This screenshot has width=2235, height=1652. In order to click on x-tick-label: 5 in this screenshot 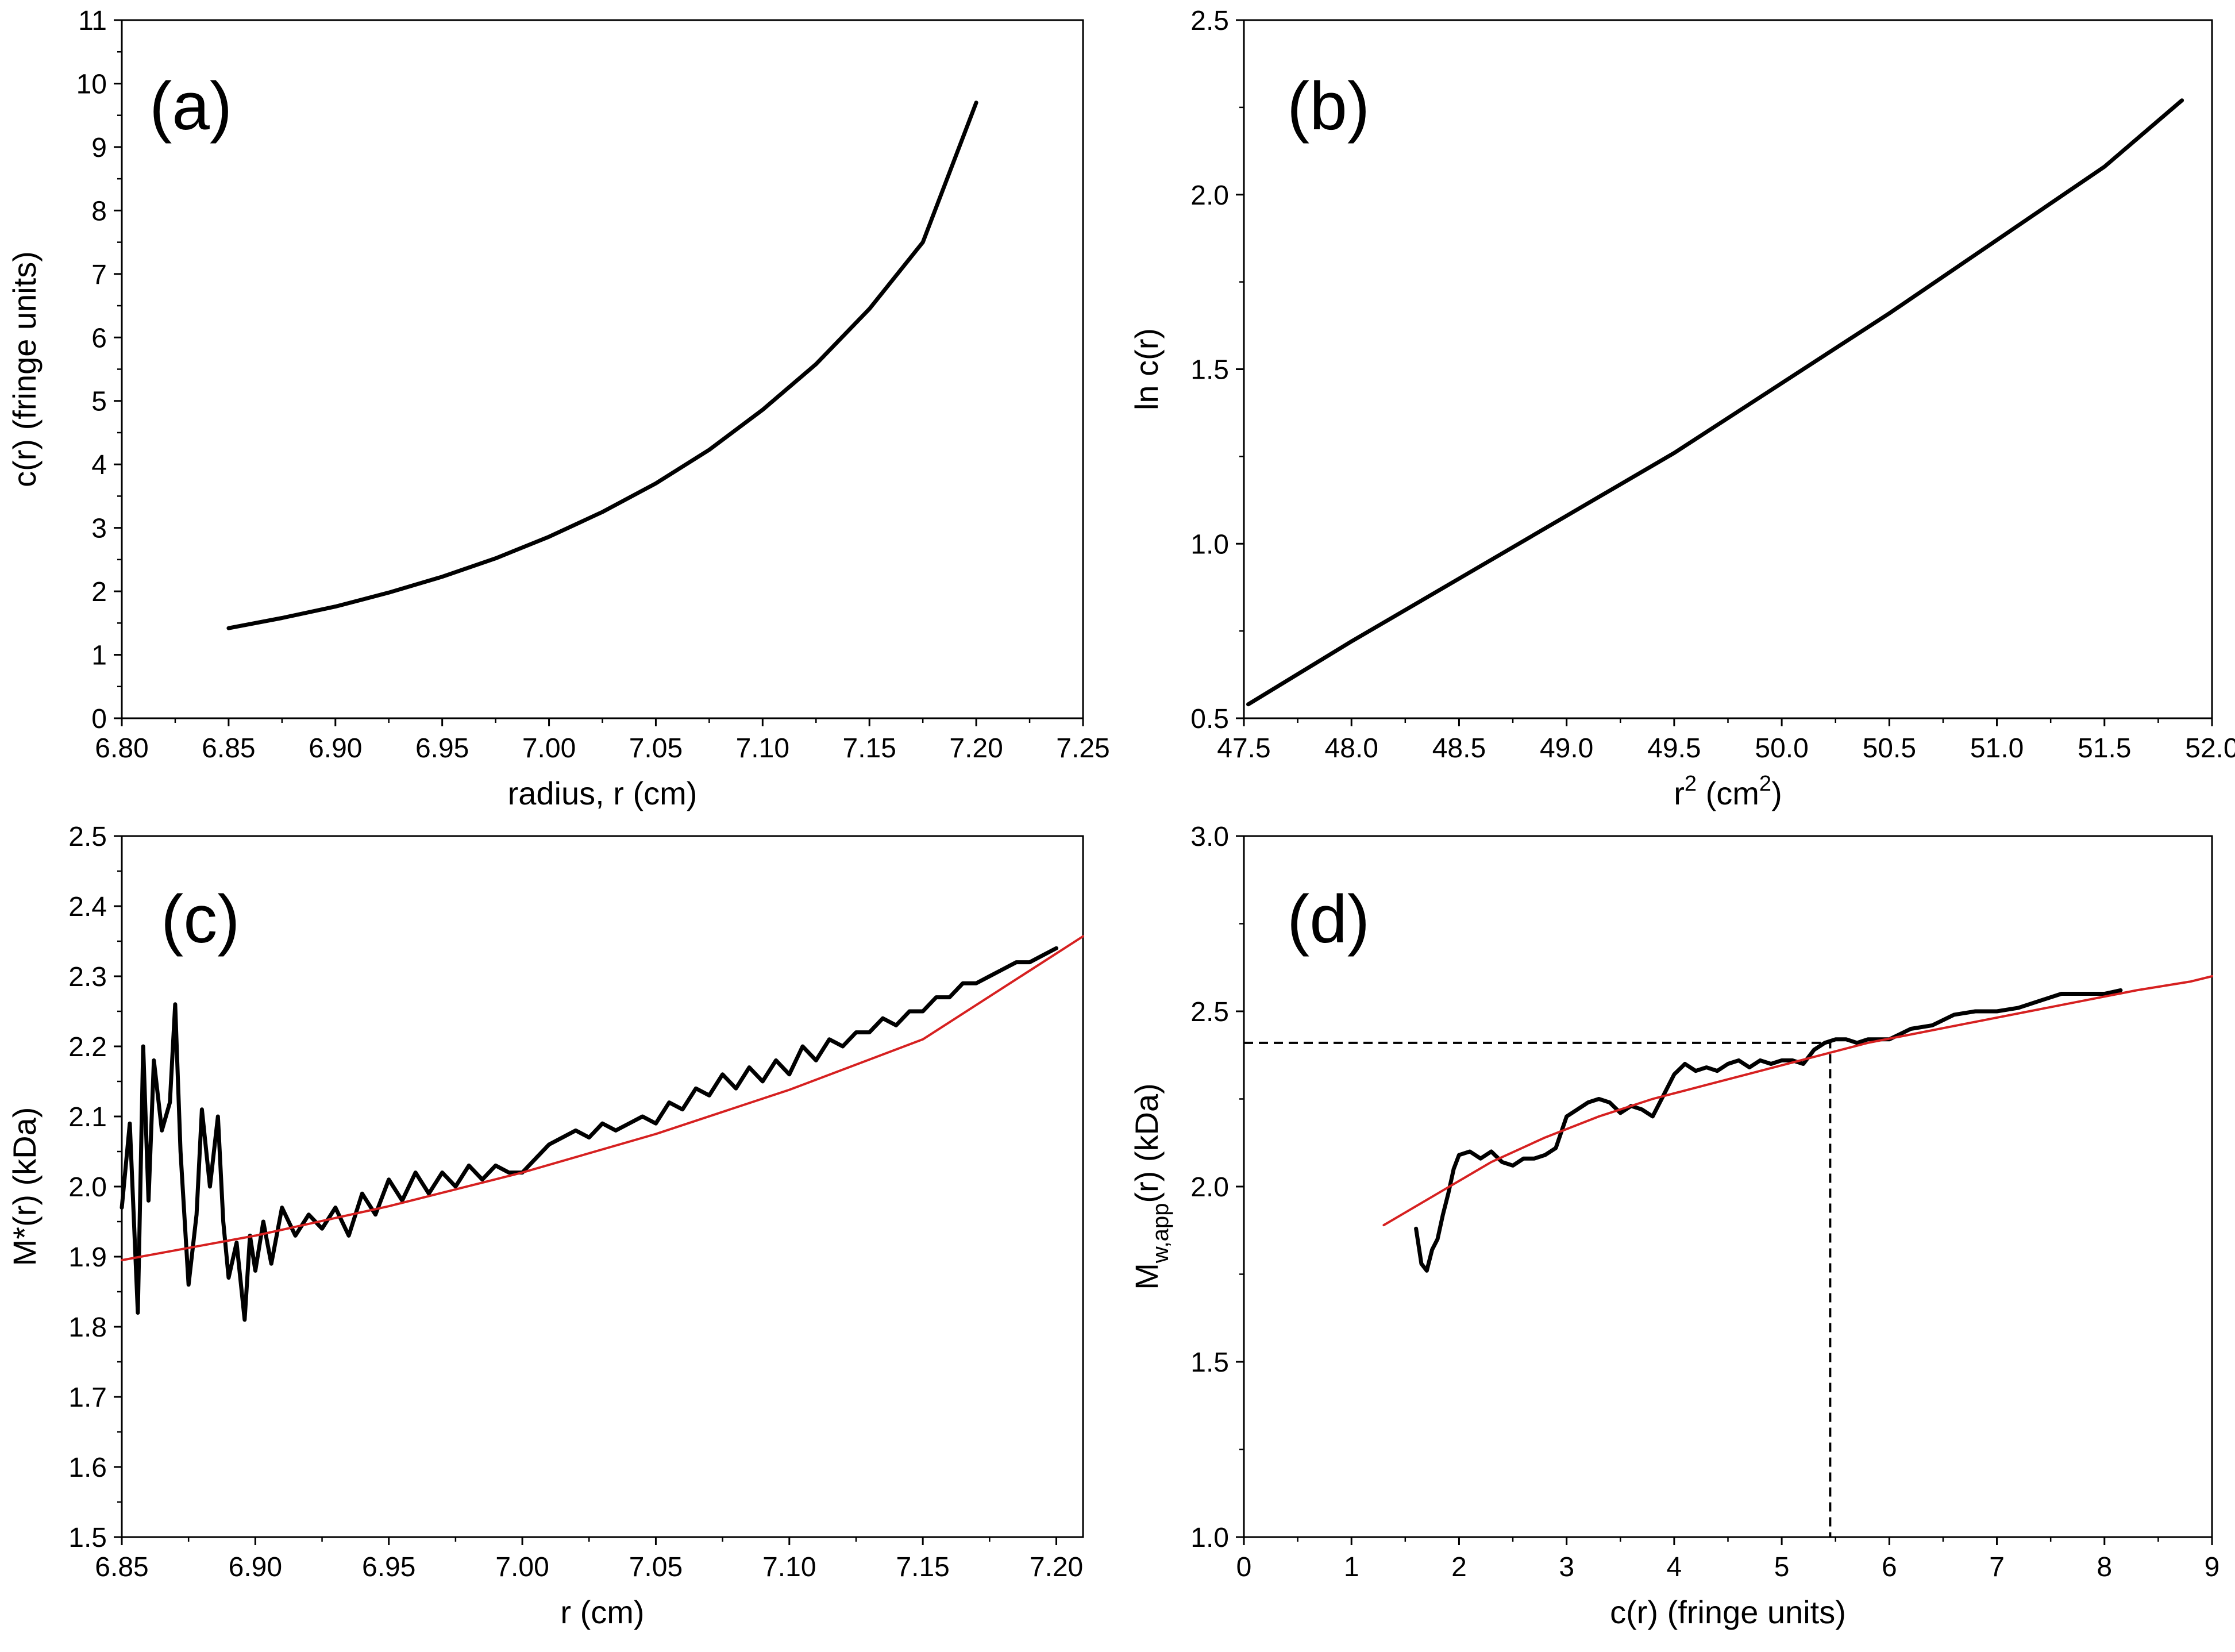, I will do `click(1782, 1567)`.